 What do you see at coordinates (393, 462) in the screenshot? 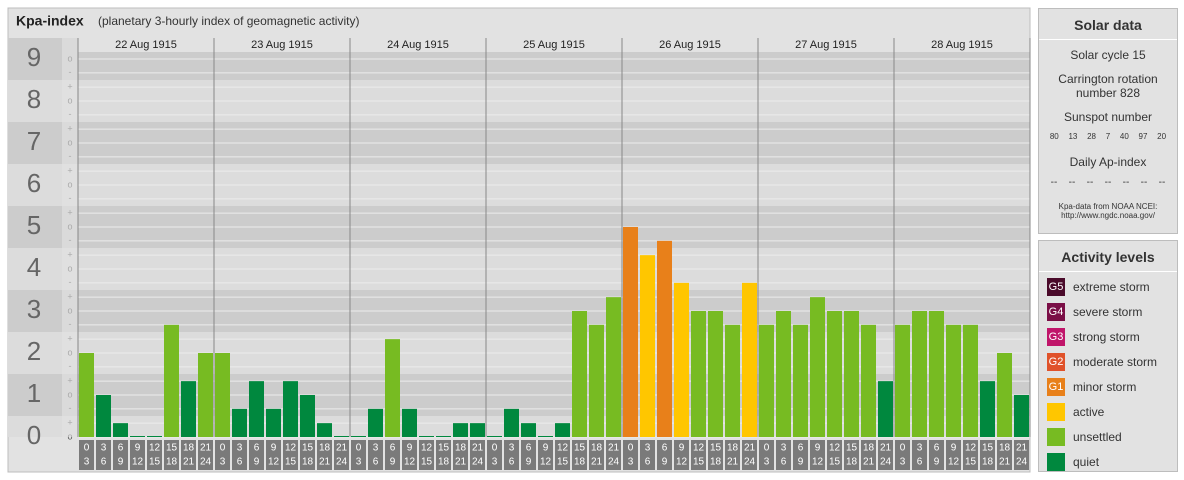
I see `interval-end: 9` at bounding box center [393, 462].